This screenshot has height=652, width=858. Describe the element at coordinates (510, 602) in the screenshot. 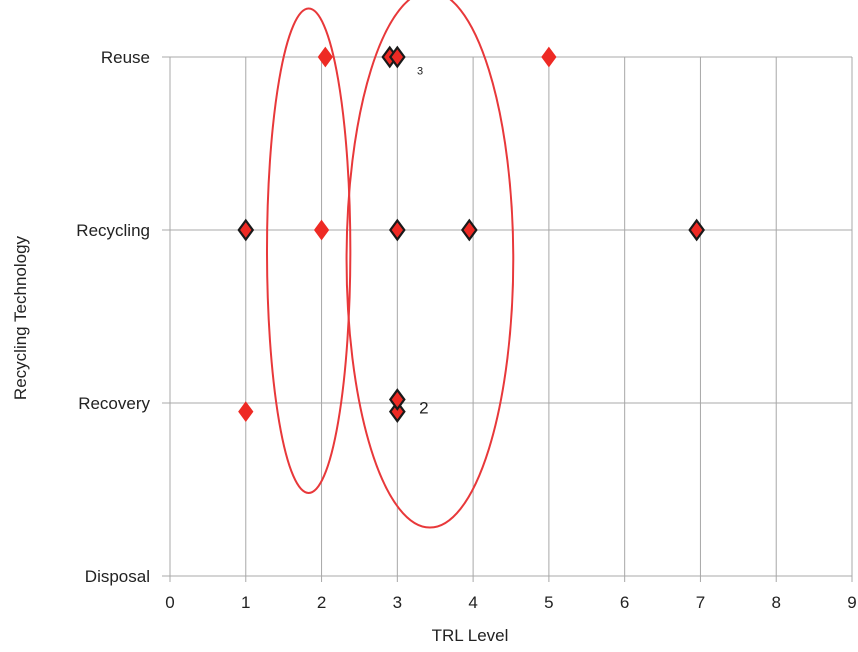

I see `x-tick-labels: 0 1 2 3 4 5 6 7 8 9` at that location.